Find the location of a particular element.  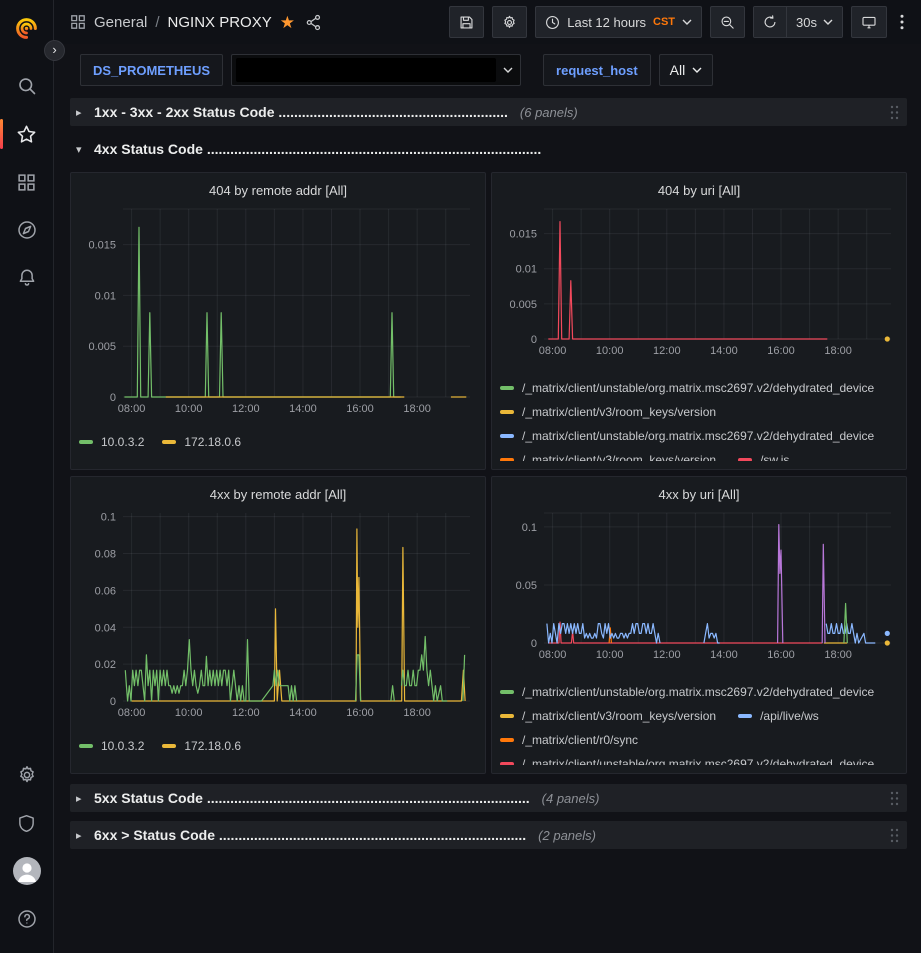

gear-icon is located at coordinates (27, 775).